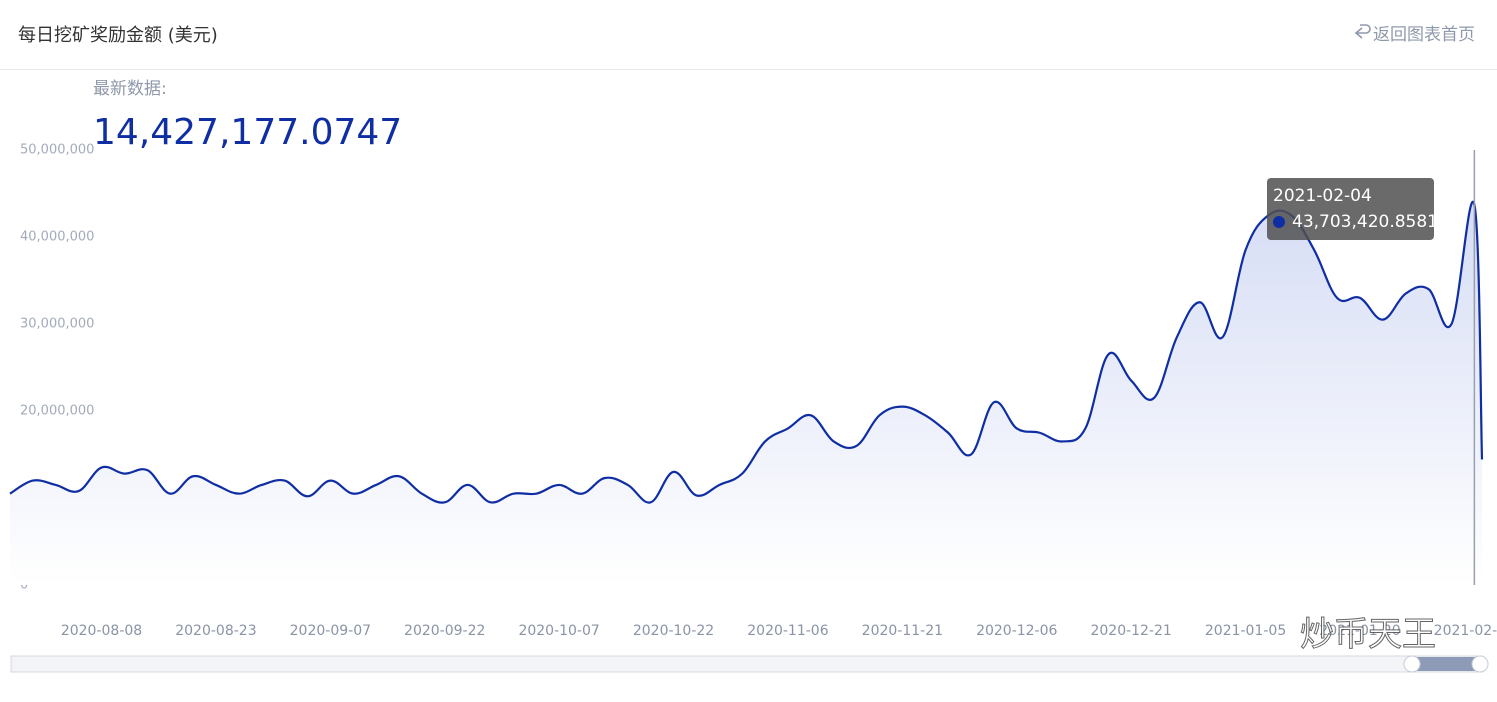  What do you see at coordinates (57, 324) in the screenshot?
I see `y-tick-label: 30,000,000` at bounding box center [57, 324].